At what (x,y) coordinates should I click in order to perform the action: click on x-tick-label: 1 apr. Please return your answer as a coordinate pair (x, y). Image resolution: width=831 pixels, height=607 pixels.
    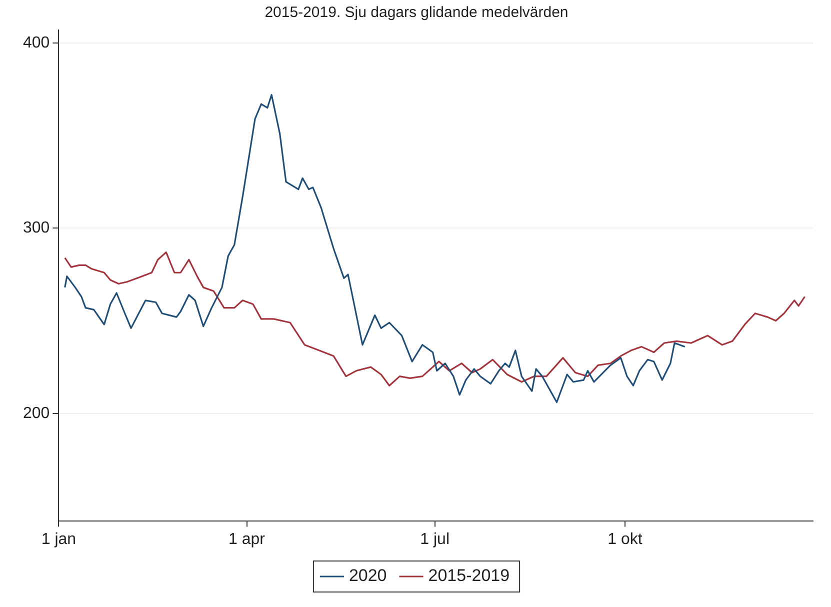
    Looking at the image, I should click on (247, 539).